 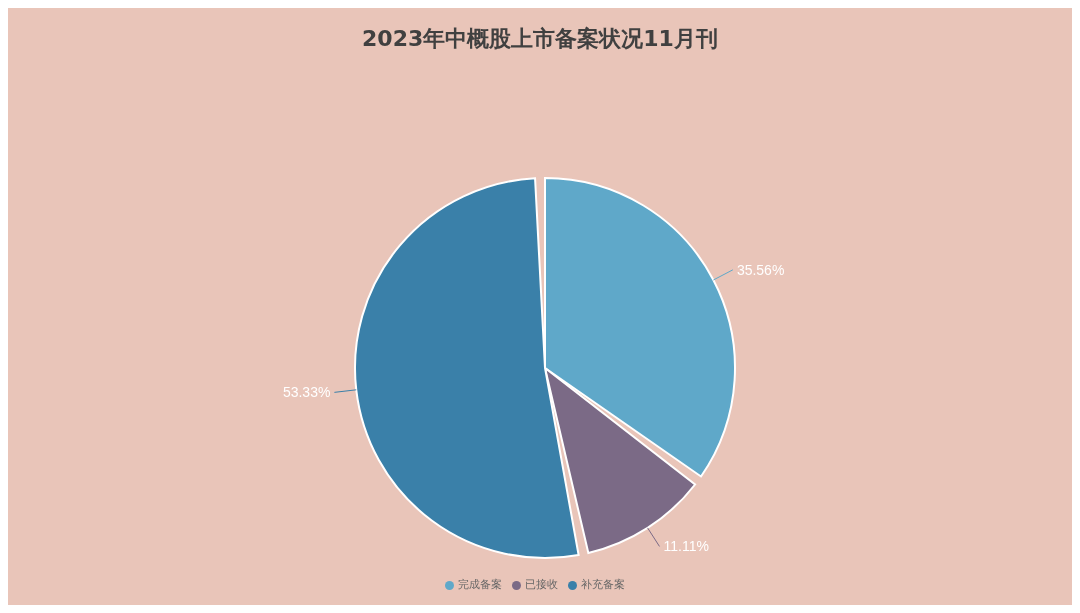 I want to click on chart-title: 2023年中概股上市备案状况11月刊, so click(x=540, y=39).